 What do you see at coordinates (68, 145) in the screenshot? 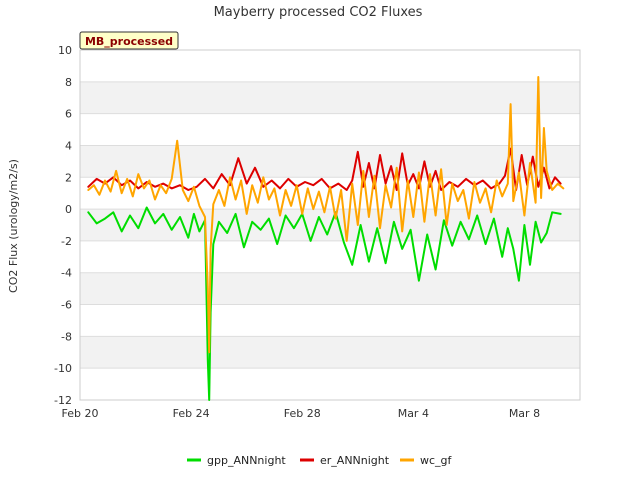
I see `y-tick-label: 4` at bounding box center [68, 145].